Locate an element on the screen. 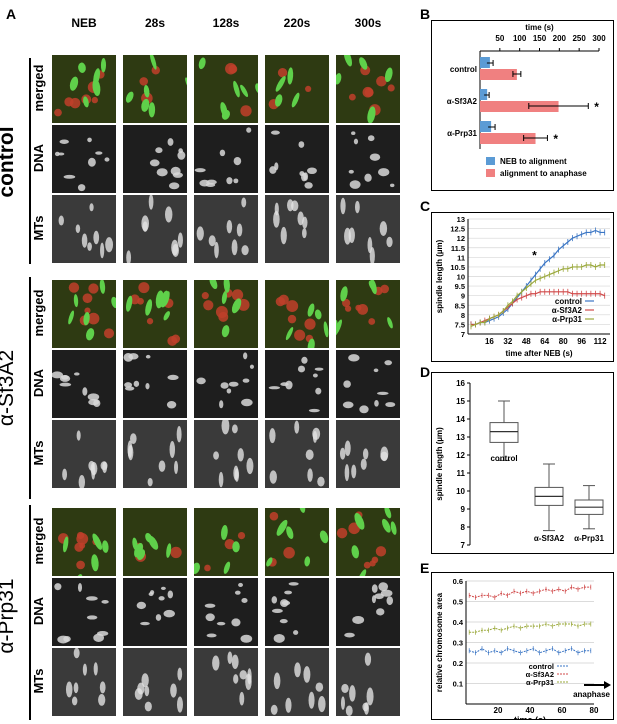 This screenshot has width=617, height=724. x-tick-label: 80 is located at coordinates (563, 341).